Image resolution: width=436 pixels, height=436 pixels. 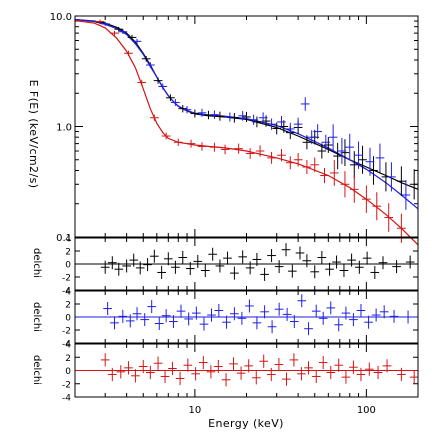 What do you see at coordinates (68, 319) in the screenshot?
I see `residual-y-tick-label: 0` at bounding box center [68, 319].